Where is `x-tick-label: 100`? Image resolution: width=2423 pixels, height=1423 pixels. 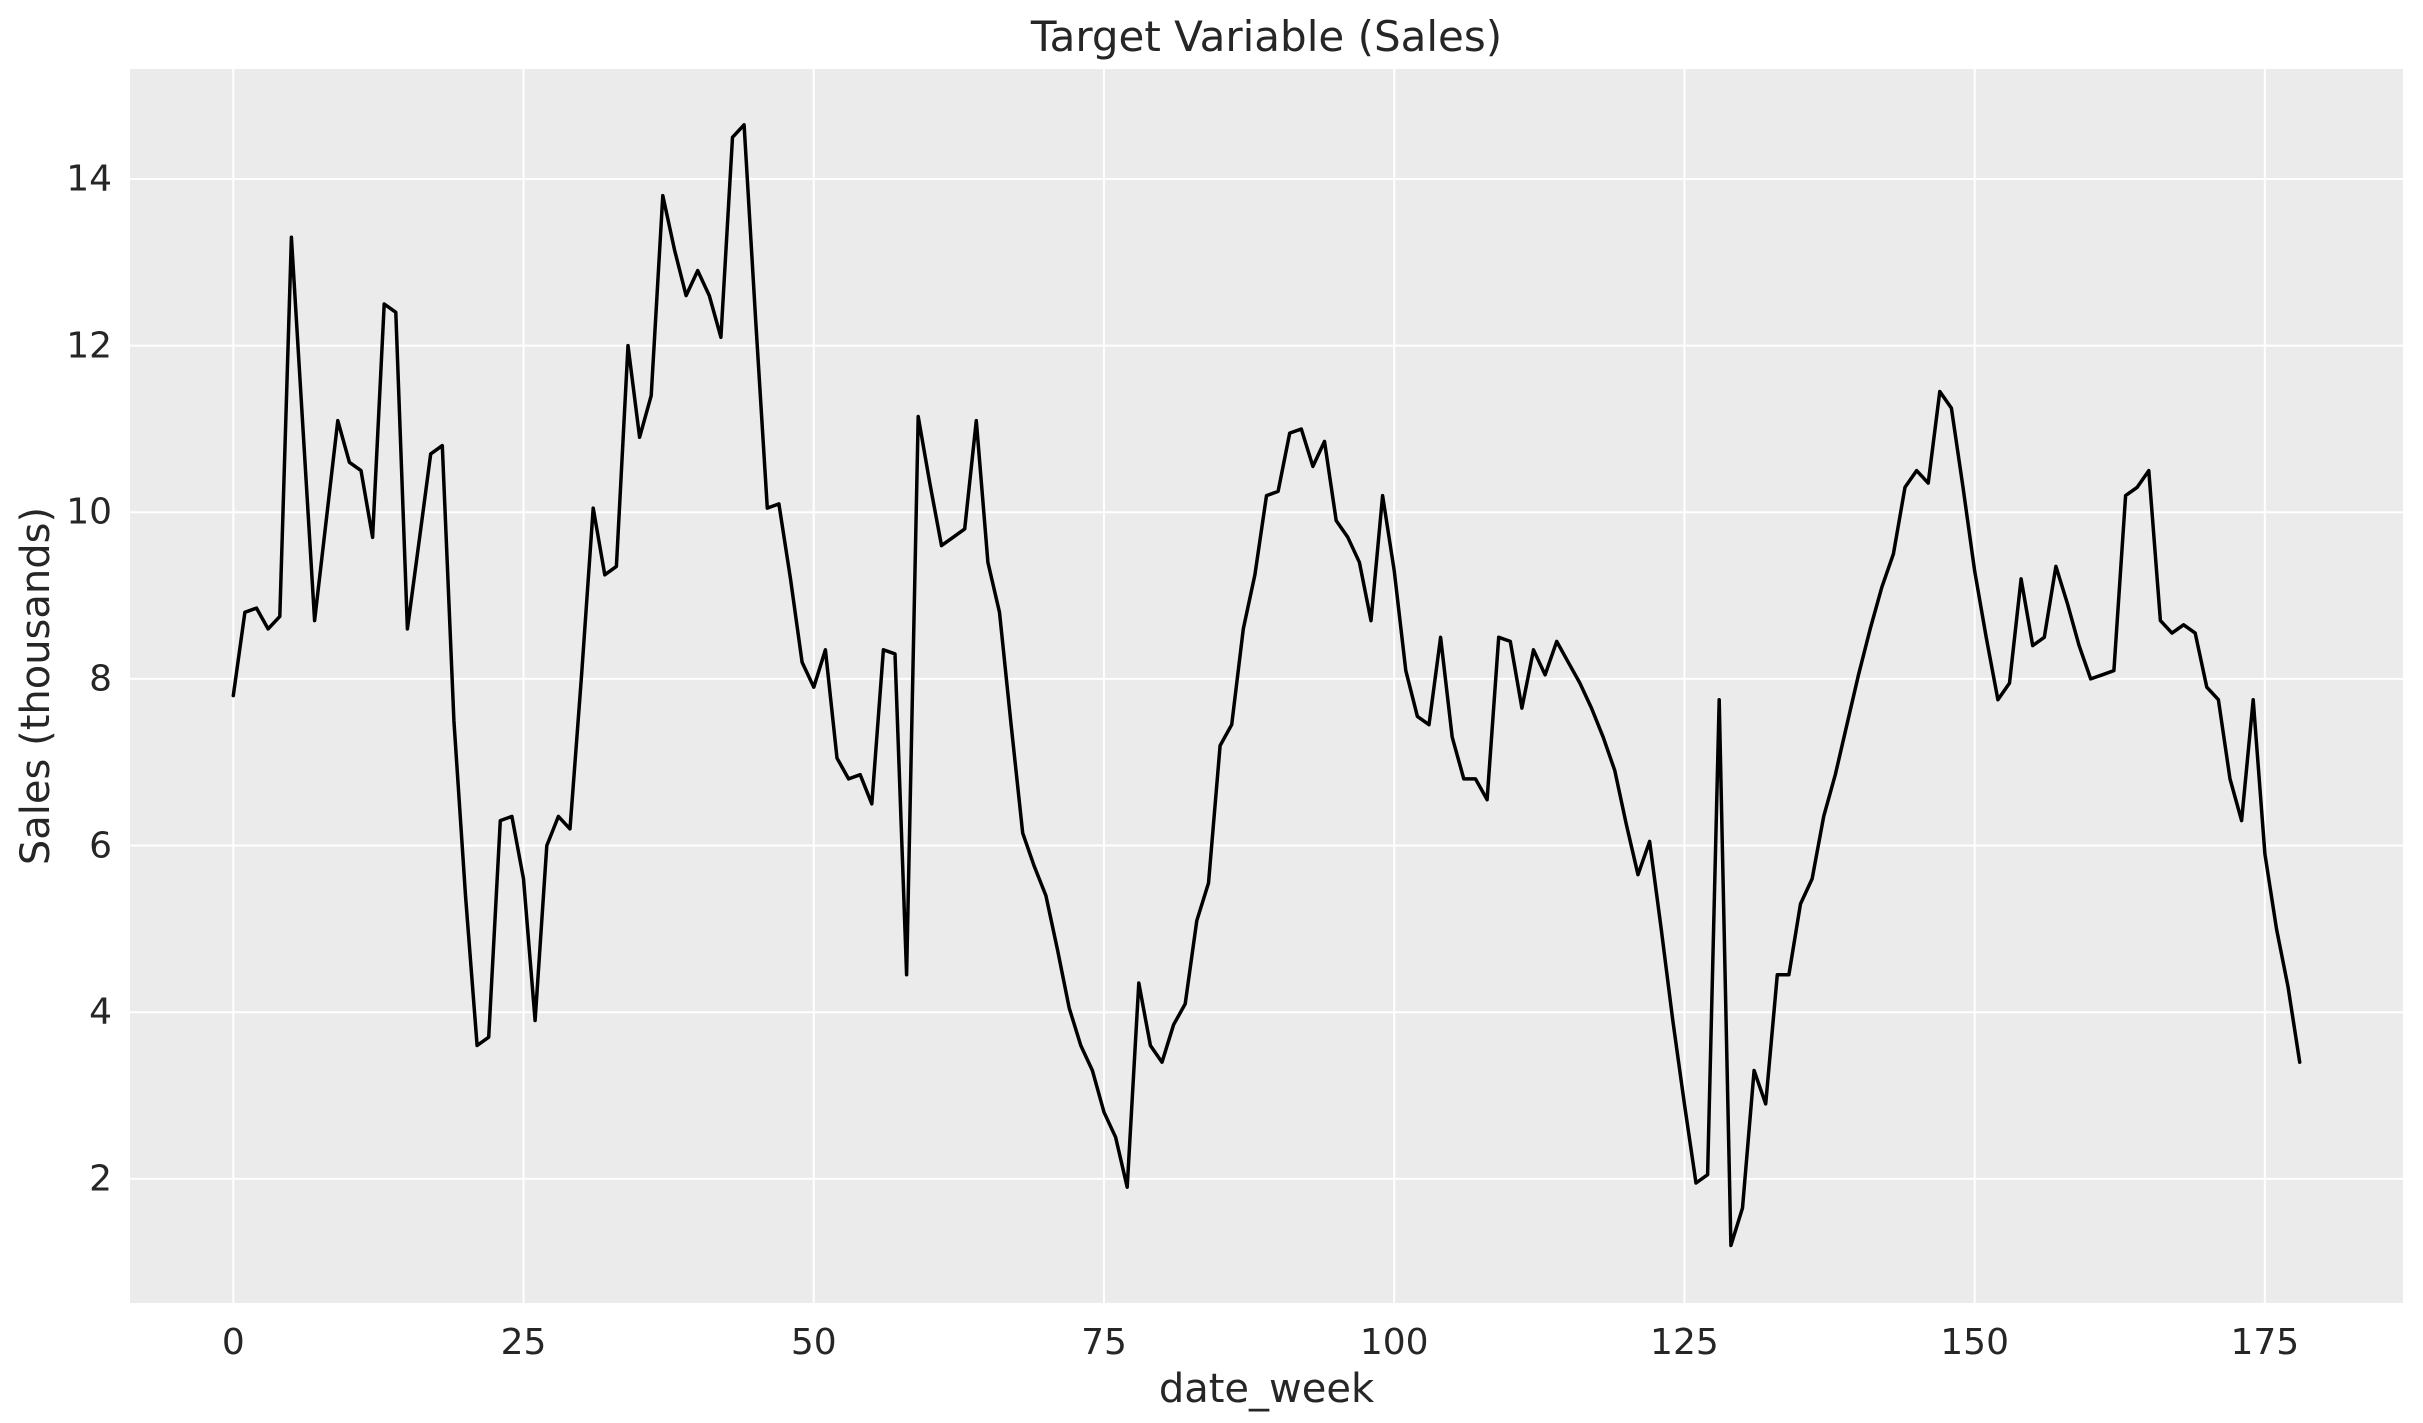
x-tick-label: 100 is located at coordinates (1394, 1342).